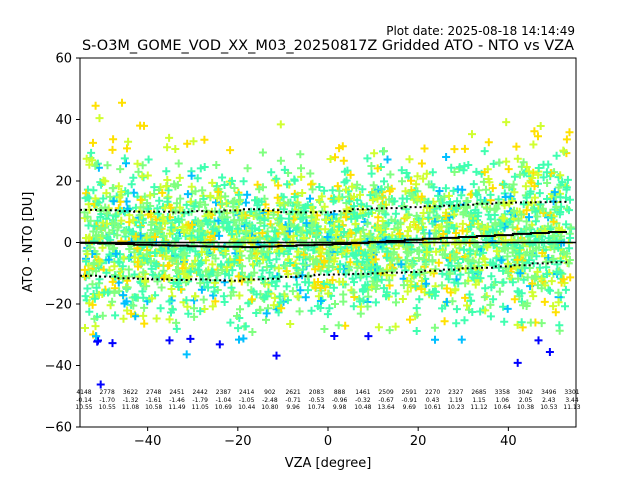 The height and width of the screenshot is (480, 640). I want to click on bin-stat-counts: 888, so click(340, 392).